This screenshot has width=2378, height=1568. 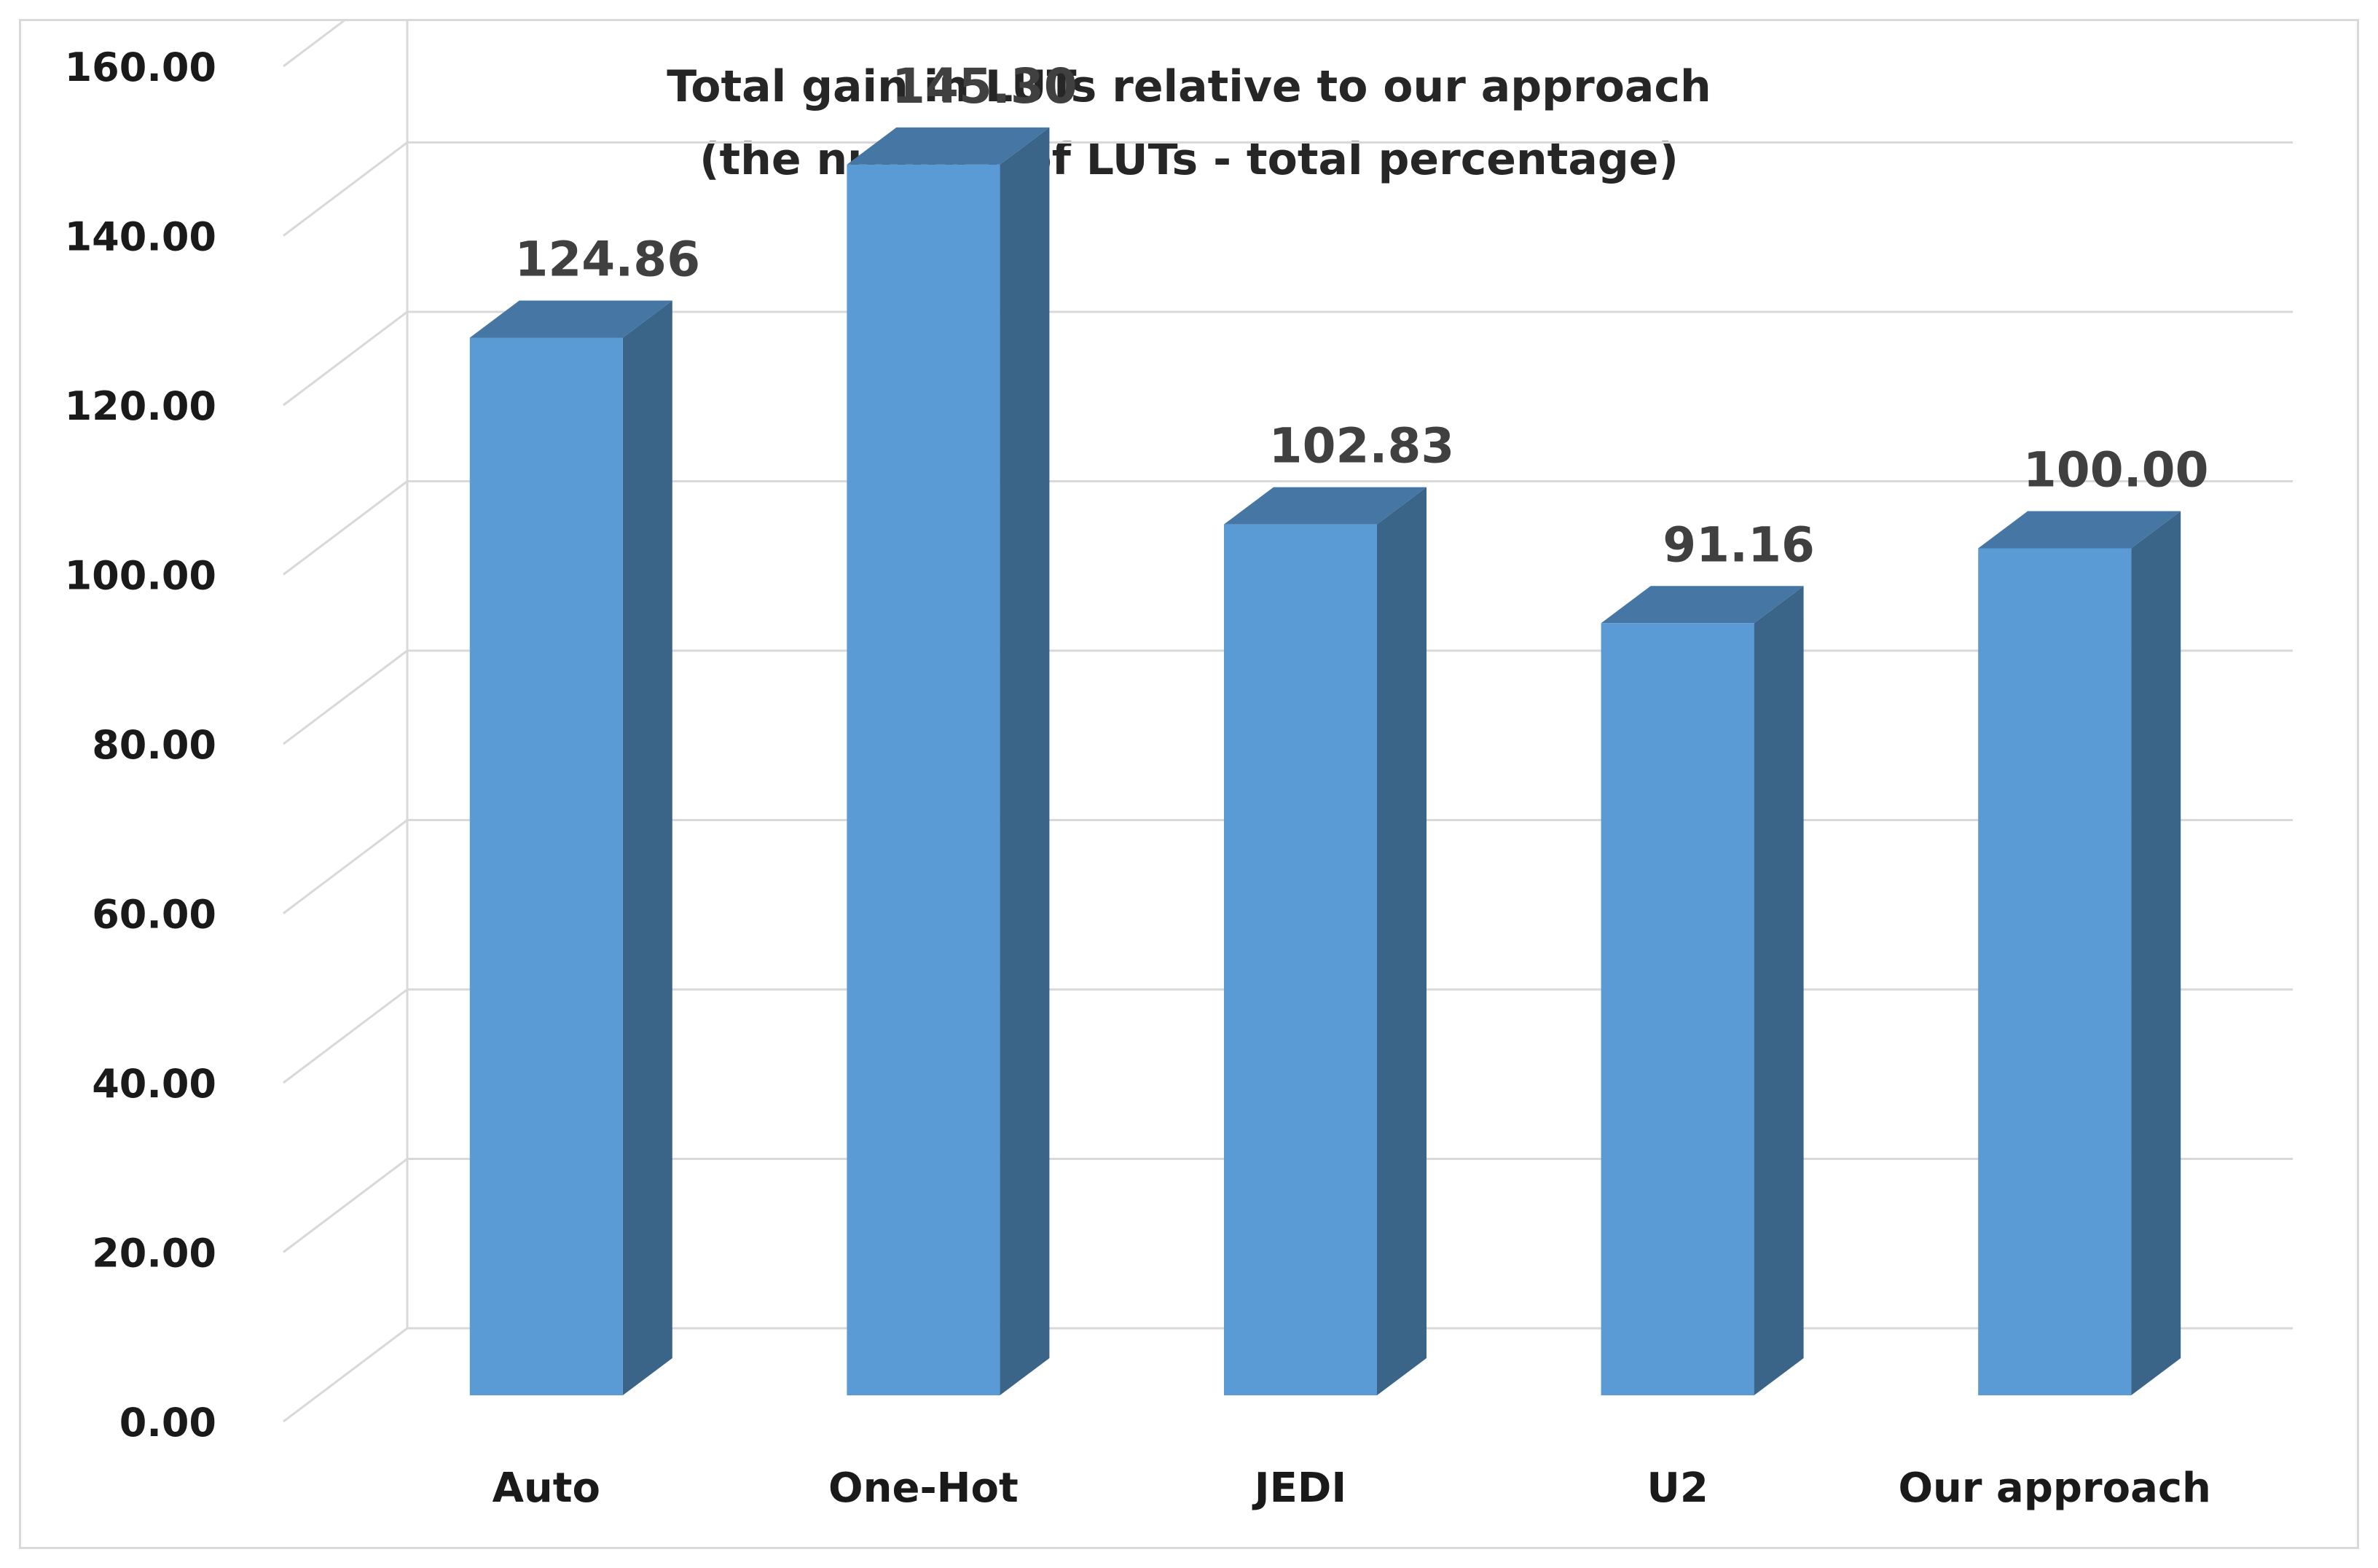 I want to click on y-tick-label: 20.00, so click(x=154, y=1254).